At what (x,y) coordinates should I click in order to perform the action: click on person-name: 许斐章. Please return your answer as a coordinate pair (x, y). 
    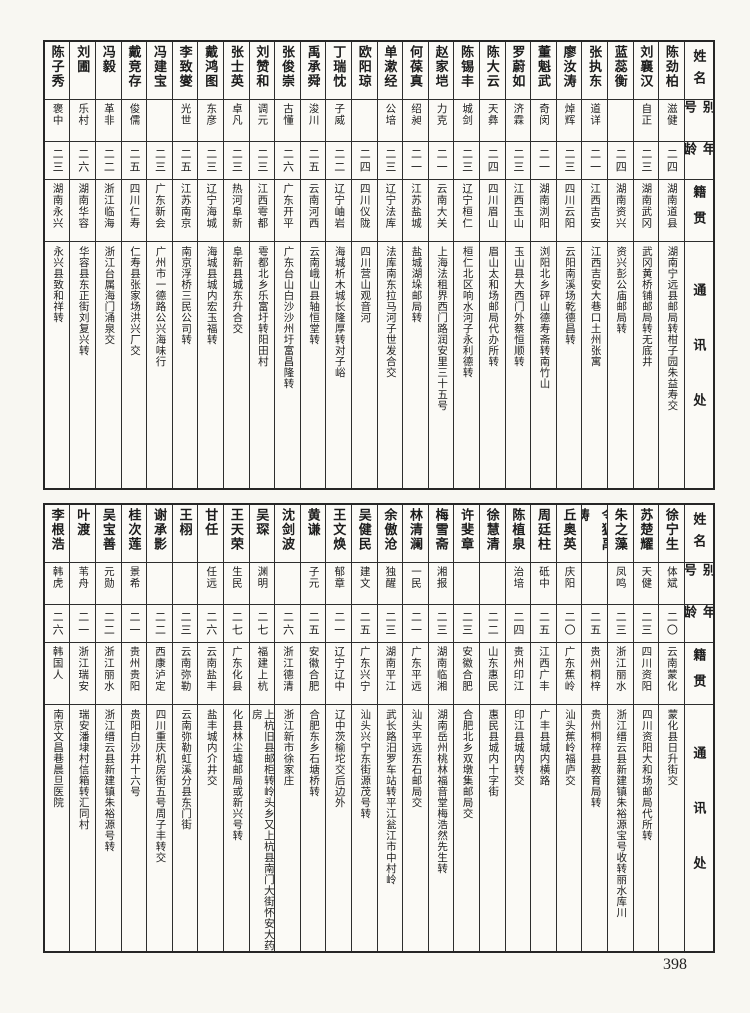
    Looking at the image, I should click on (467, 530).